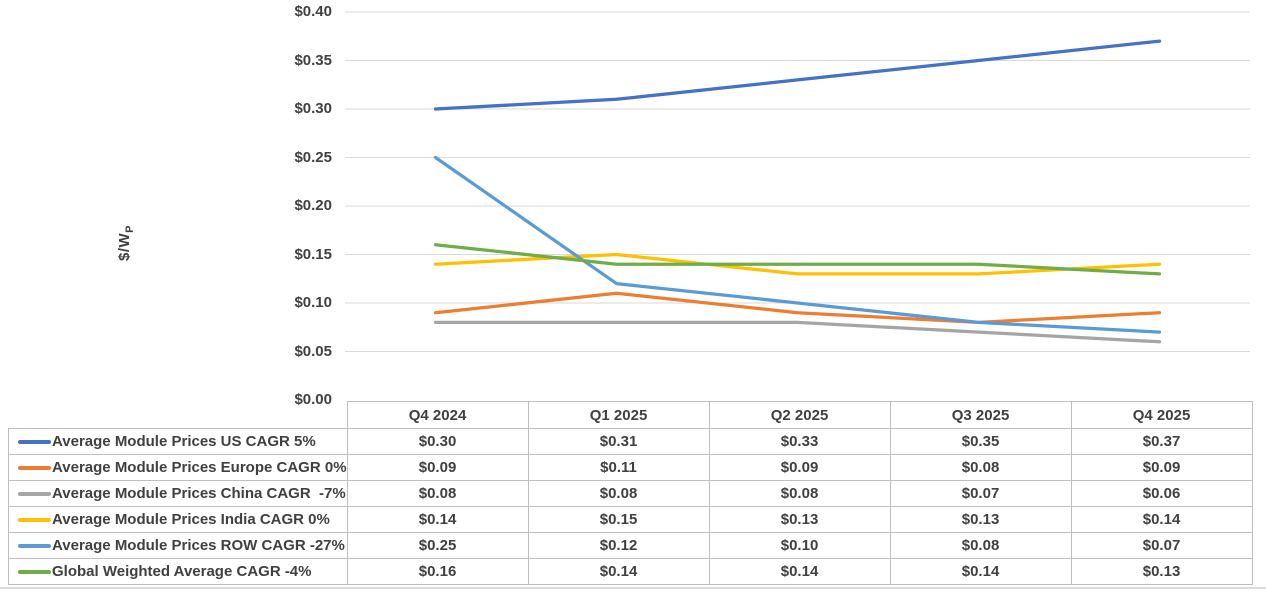 The image size is (1266, 593). I want to click on y-axis-tick-label: $0.10, so click(313, 302).